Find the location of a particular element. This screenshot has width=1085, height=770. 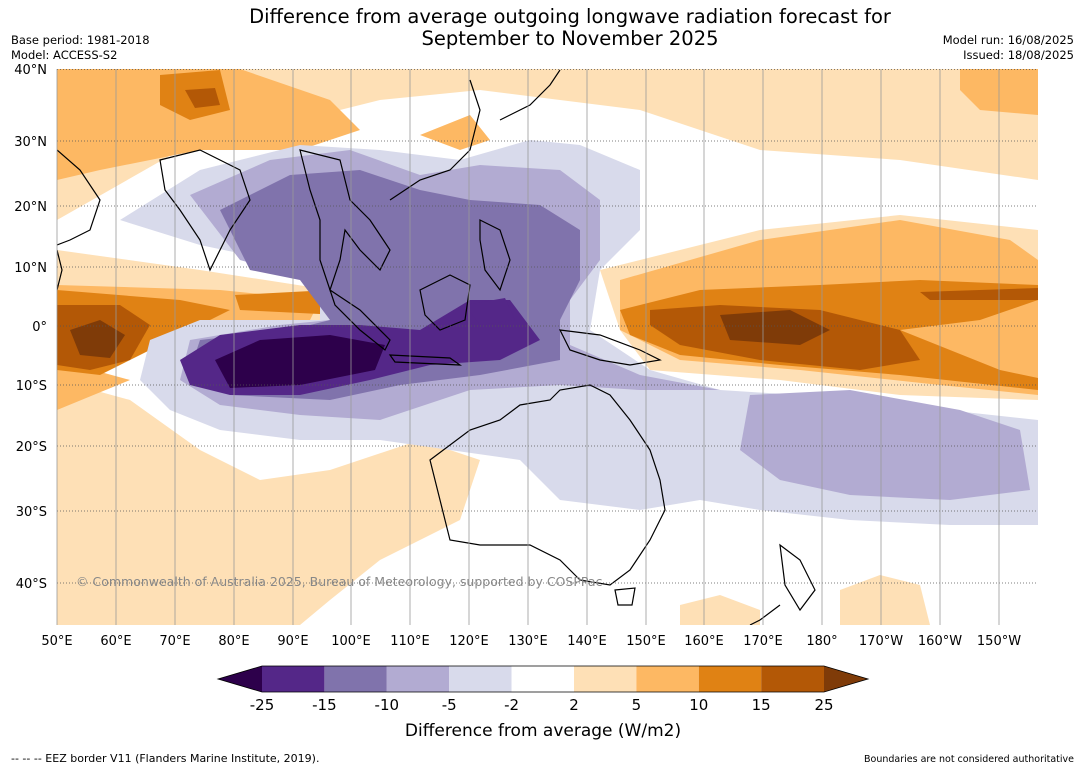

lon-label: 170°E is located at coordinates (763, 641).